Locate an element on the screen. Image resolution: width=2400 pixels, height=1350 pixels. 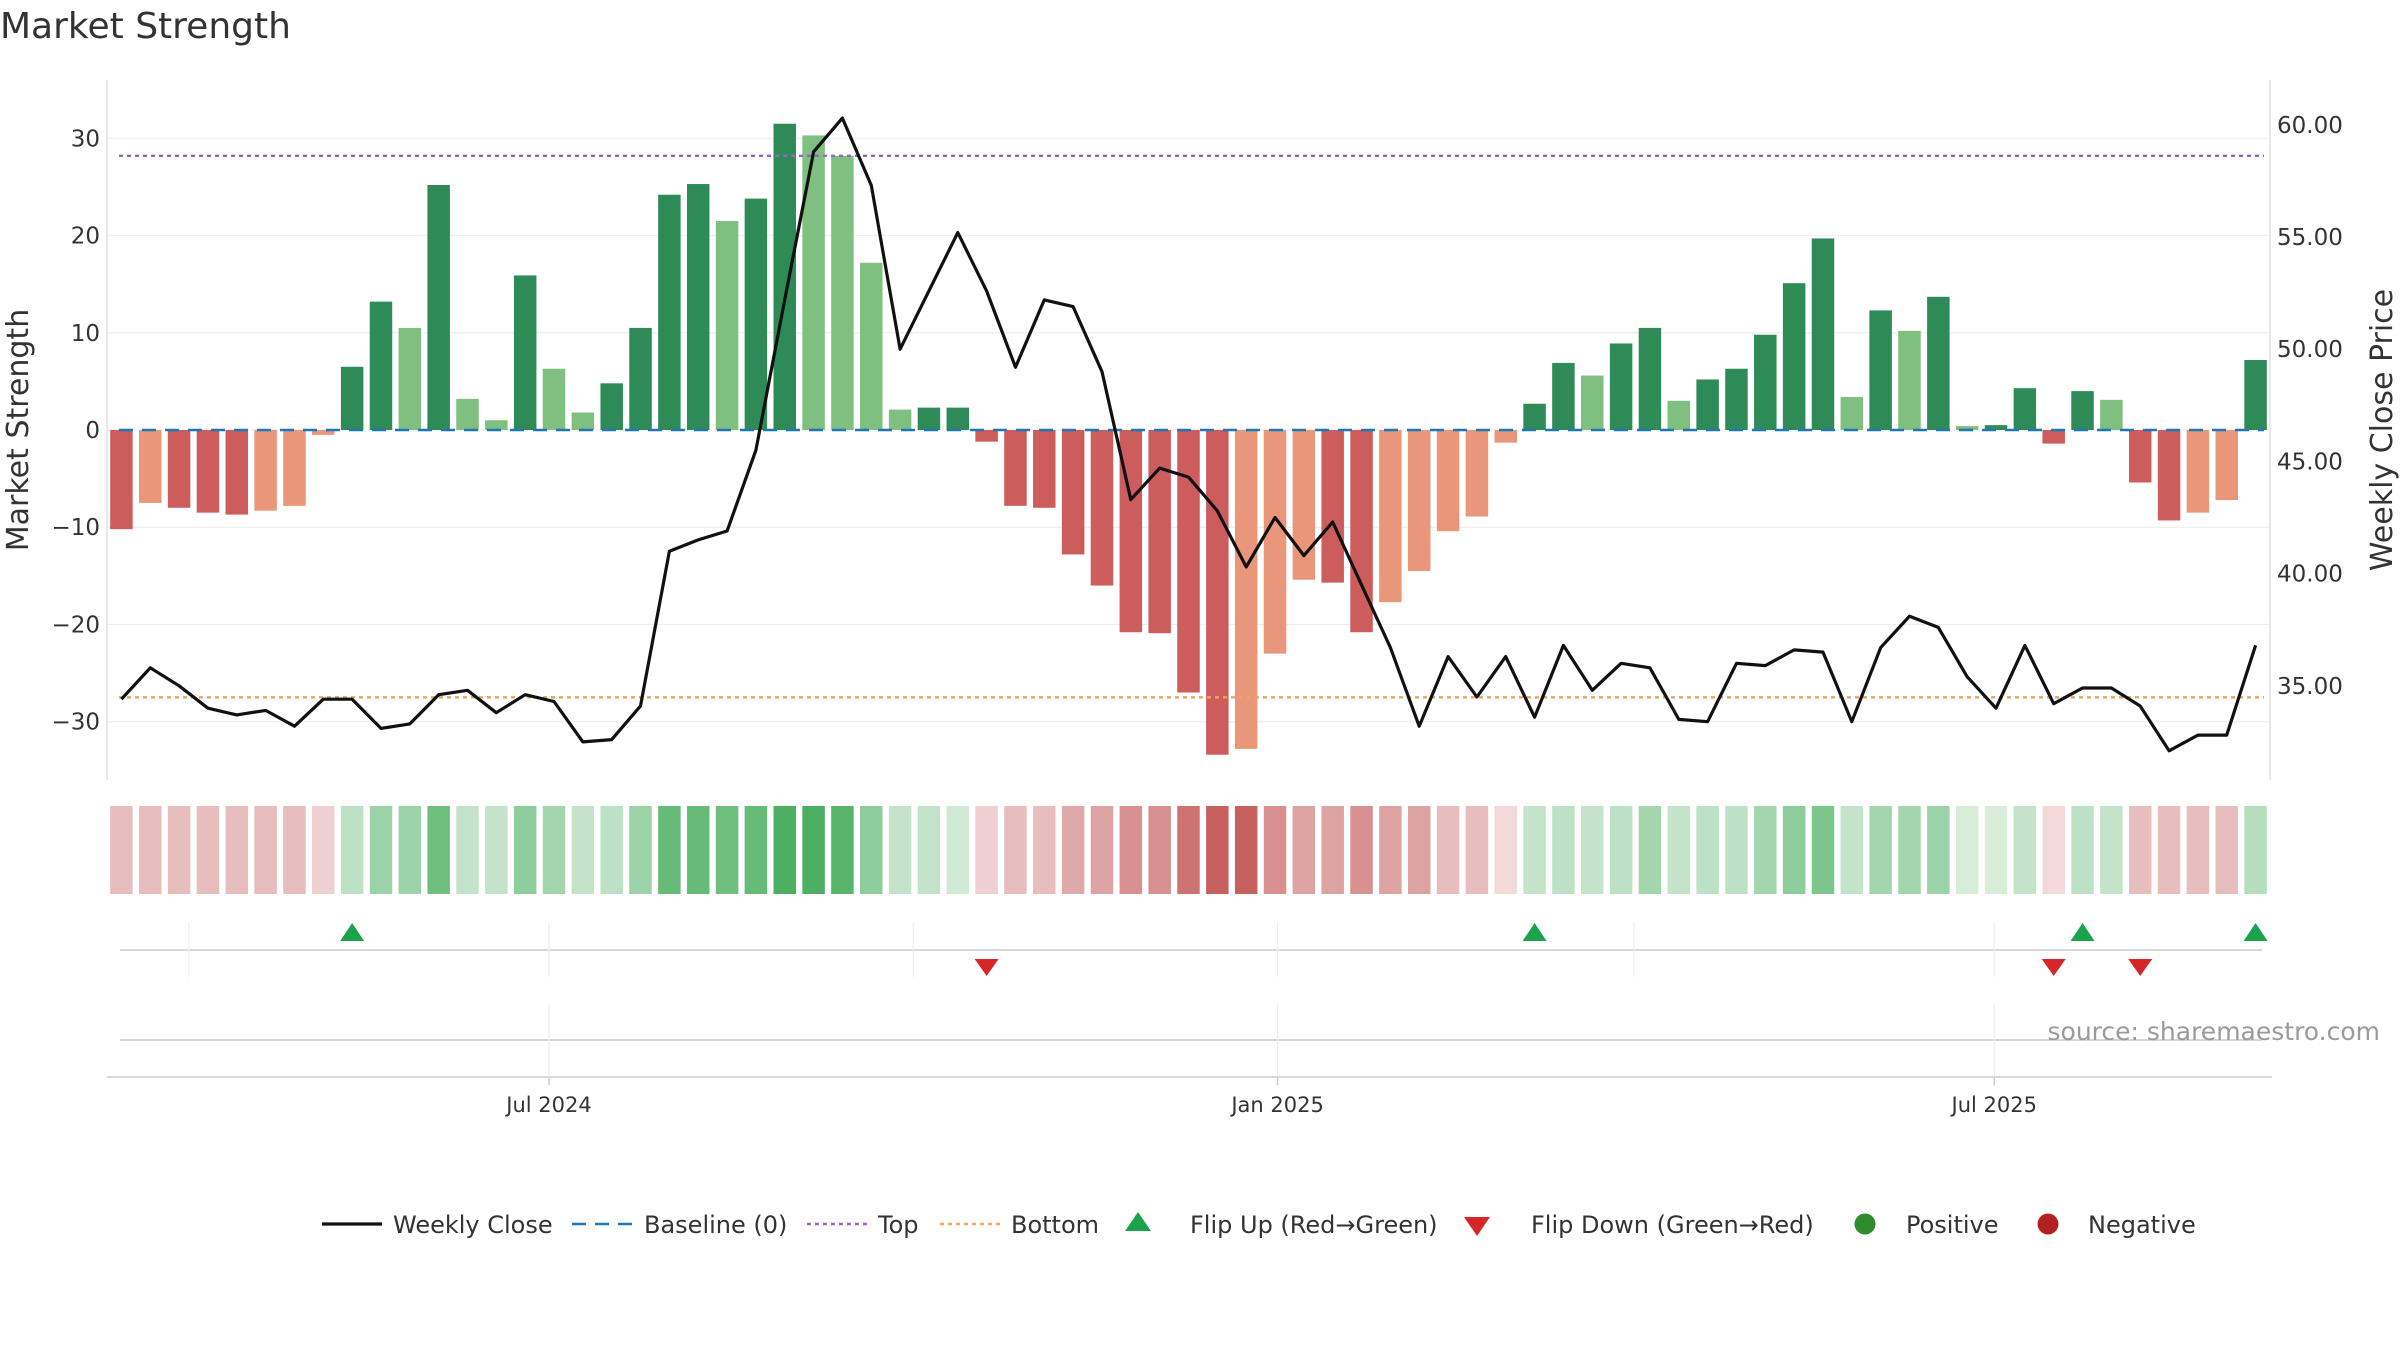
x-tick-label: Jul 2025 is located at coordinates (1993, 1105).